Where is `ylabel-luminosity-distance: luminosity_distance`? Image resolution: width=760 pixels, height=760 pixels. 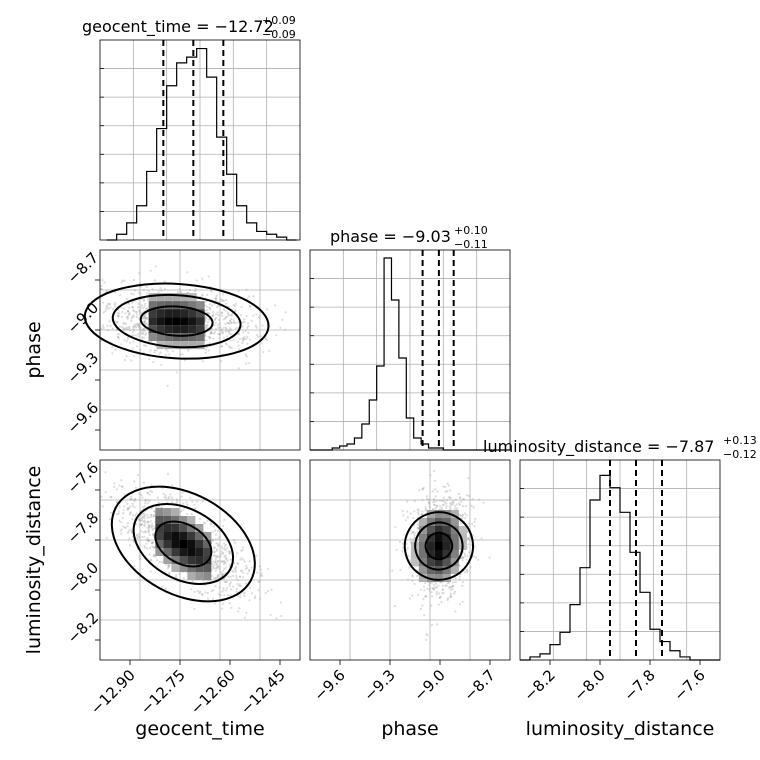
ylabel-luminosity-distance: luminosity_distance is located at coordinates (34, 560).